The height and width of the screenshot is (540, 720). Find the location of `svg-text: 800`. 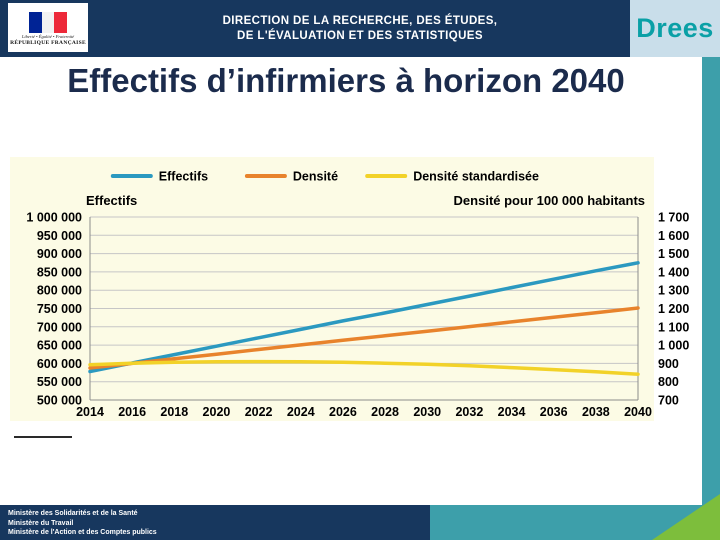

svg-text: 800 is located at coordinates (668, 382).